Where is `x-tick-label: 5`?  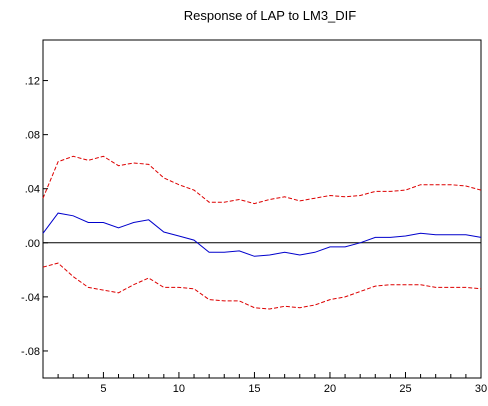
x-tick-label: 5 is located at coordinates (103, 389).